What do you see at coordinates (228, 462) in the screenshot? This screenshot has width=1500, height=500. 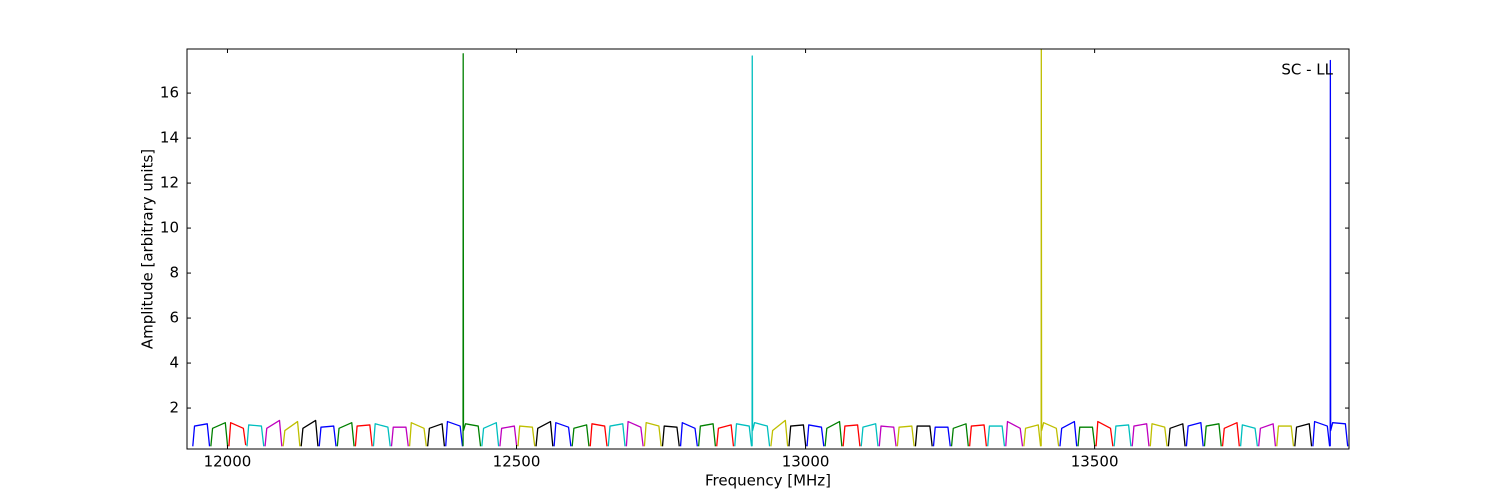 I see `x-tick-label: 12000` at bounding box center [228, 462].